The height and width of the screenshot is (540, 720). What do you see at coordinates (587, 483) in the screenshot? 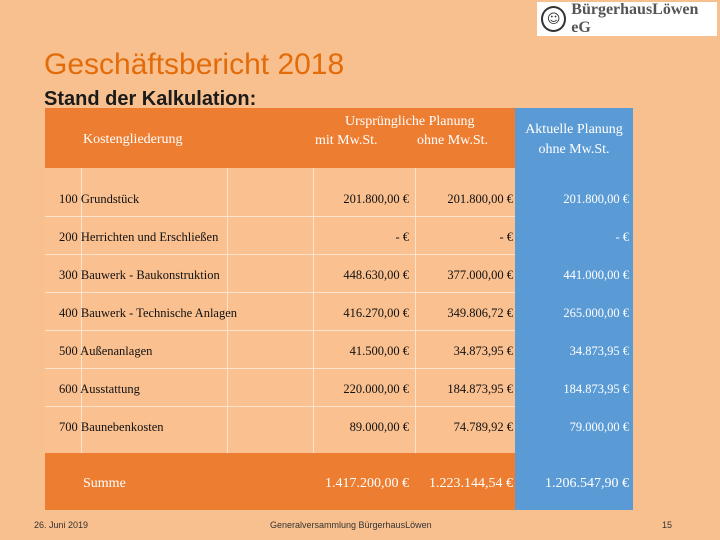
I see `sum-current: 1.206.547,90 €` at bounding box center [587, 483].